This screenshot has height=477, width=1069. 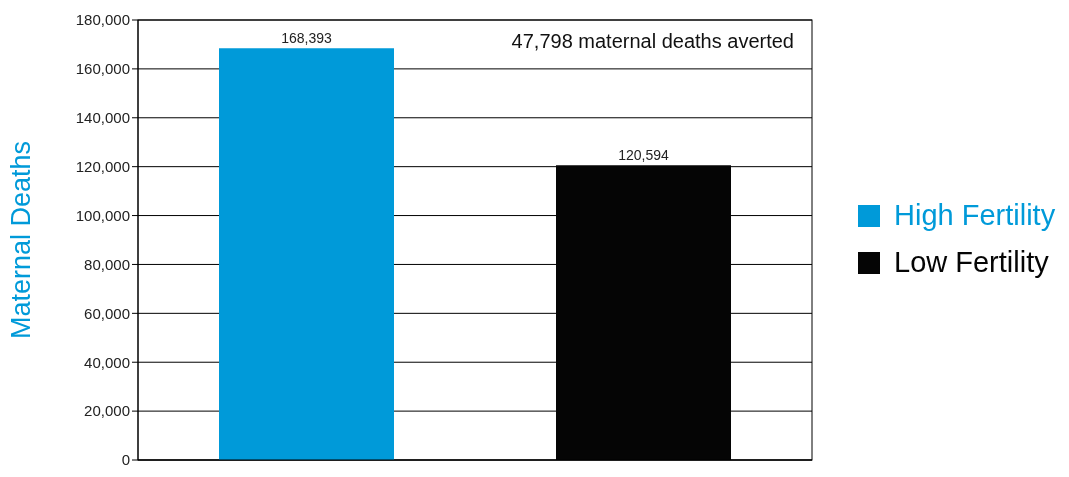 I want to click on legend-label: High Fertility, so click(x=975, y=215).